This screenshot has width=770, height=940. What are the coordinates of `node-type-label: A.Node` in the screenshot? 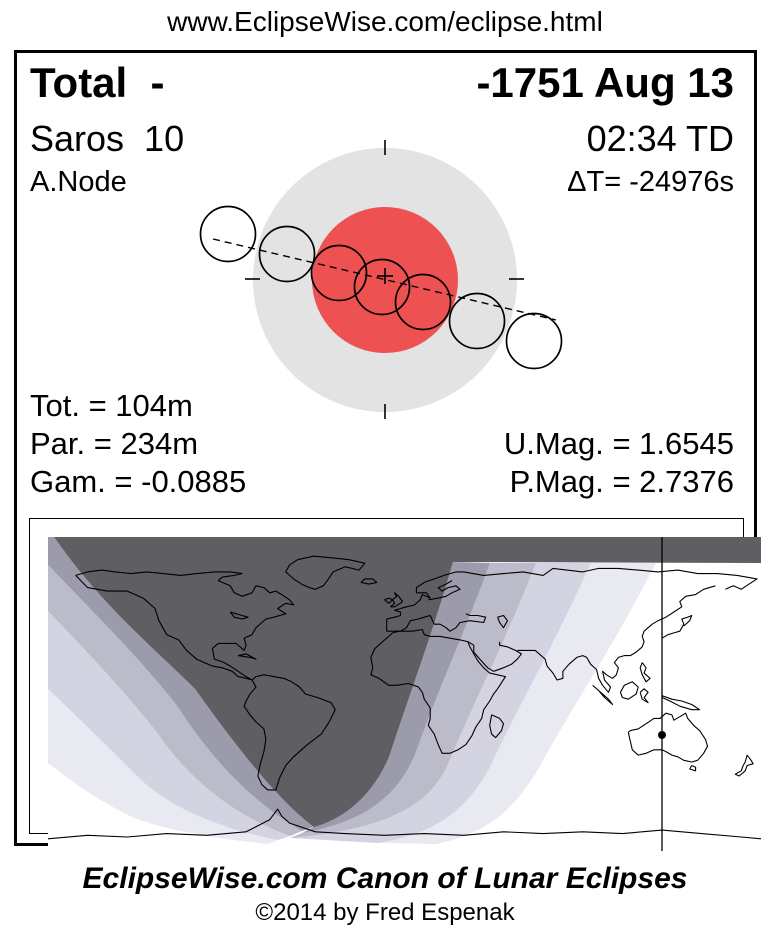 It's located at (78, 182).